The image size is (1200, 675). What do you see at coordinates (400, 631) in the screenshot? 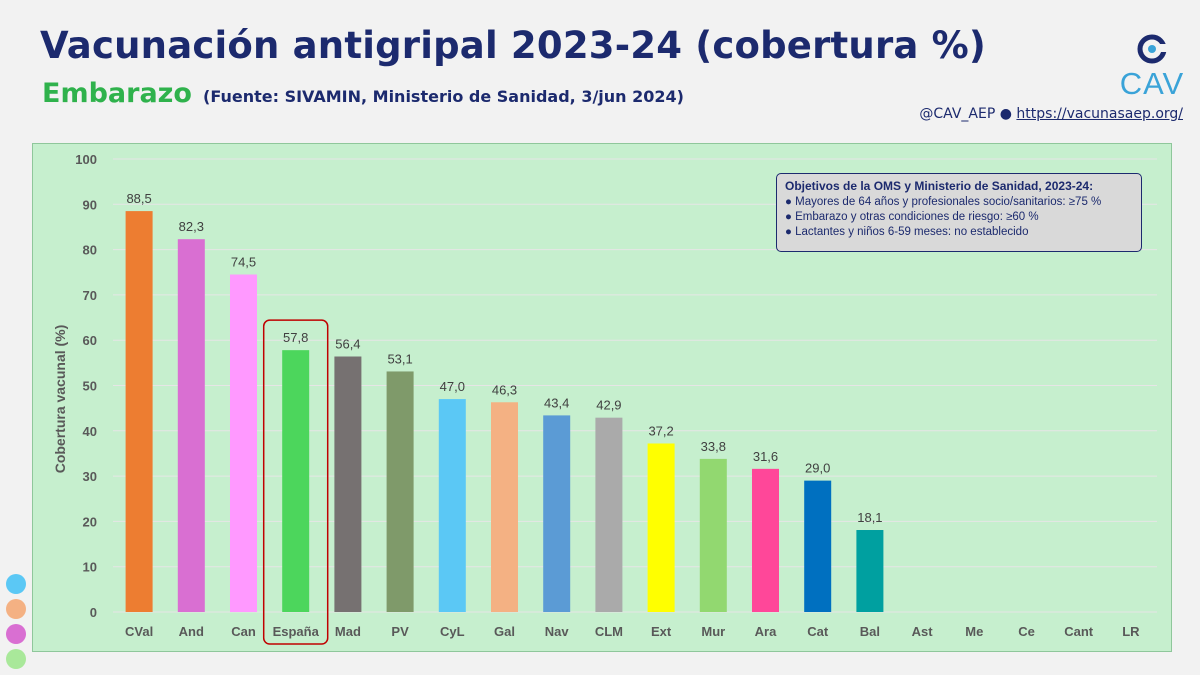
I see `x-tick-label: PV` at bounding box center [400, 631].